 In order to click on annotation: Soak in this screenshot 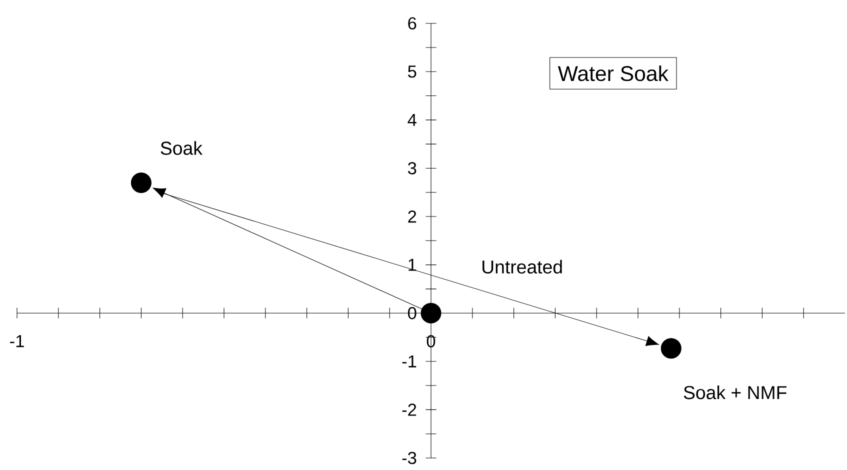, I will do `click(181, 148)`.